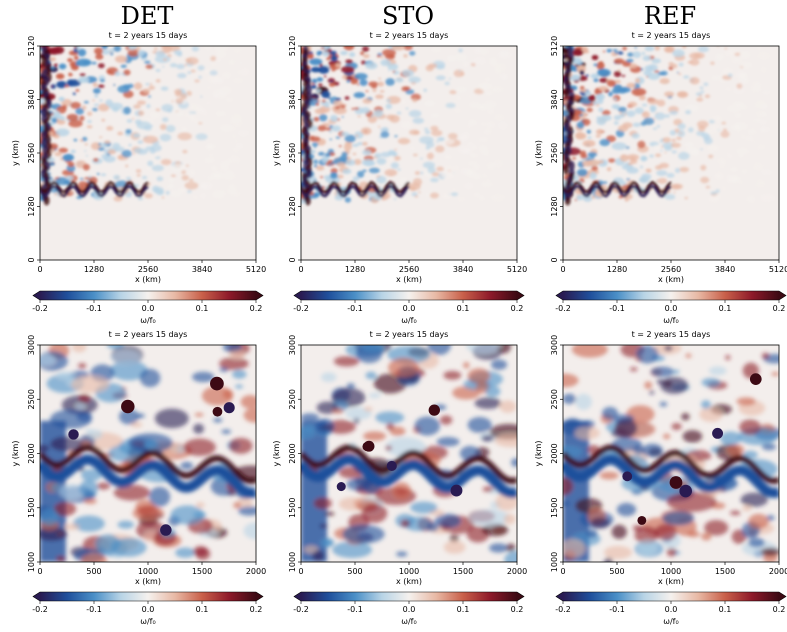  Describe the element at coordinates (778, 571) in the screenshot. I see `x-tick-label: 2000` at that location.